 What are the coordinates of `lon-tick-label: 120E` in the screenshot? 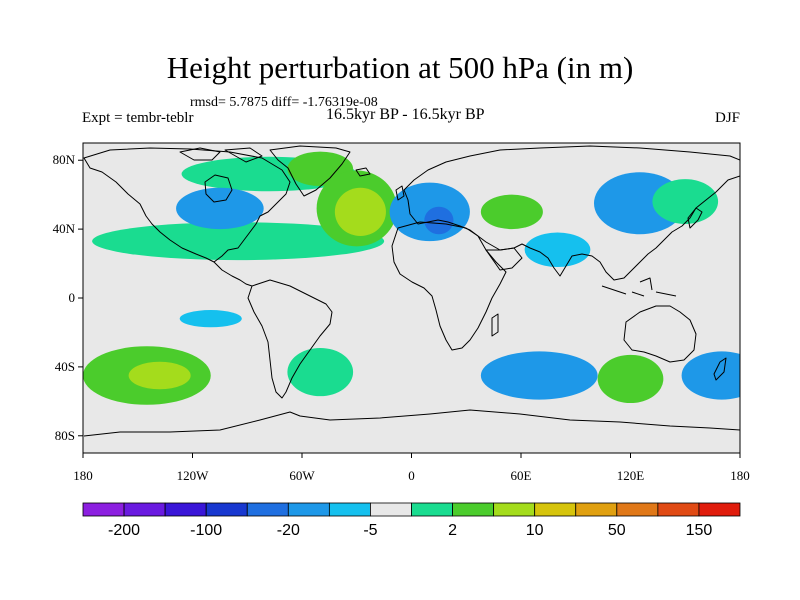 It's located at (631, 475).